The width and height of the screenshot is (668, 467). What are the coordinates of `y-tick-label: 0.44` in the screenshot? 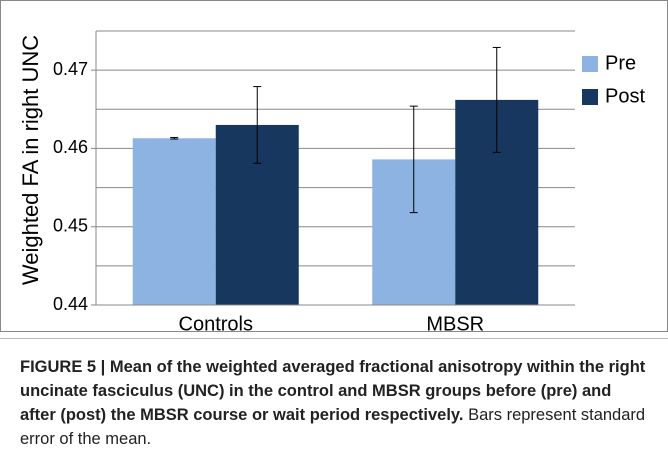 It's located at (70, 304).